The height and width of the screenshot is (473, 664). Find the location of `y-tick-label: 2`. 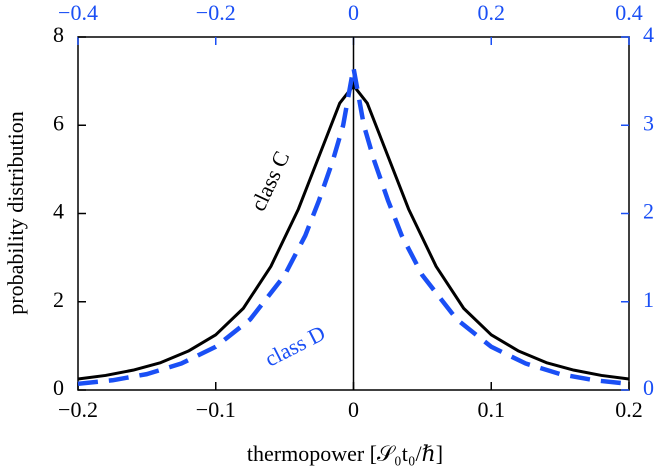

y-tick-label: 2 is located at coordinates (58, 299).